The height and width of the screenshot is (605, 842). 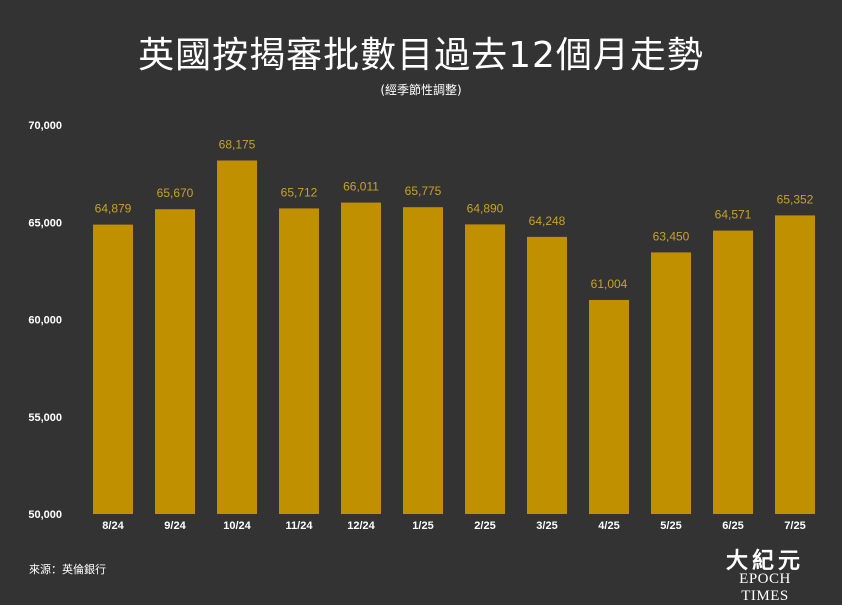 I want to click on value-label: 65,712, so click(x=299, y=192).